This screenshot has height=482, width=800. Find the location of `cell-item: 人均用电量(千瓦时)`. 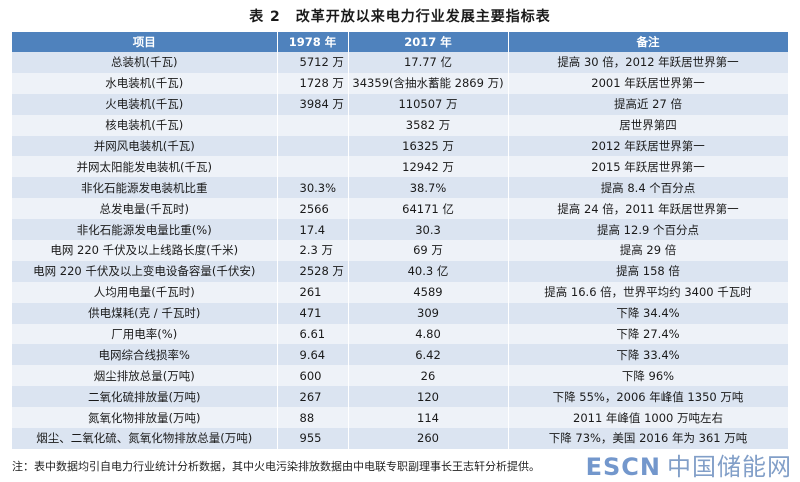

cell-item: 人均用电量(千瓦时) is located at coordinates (145, 292).